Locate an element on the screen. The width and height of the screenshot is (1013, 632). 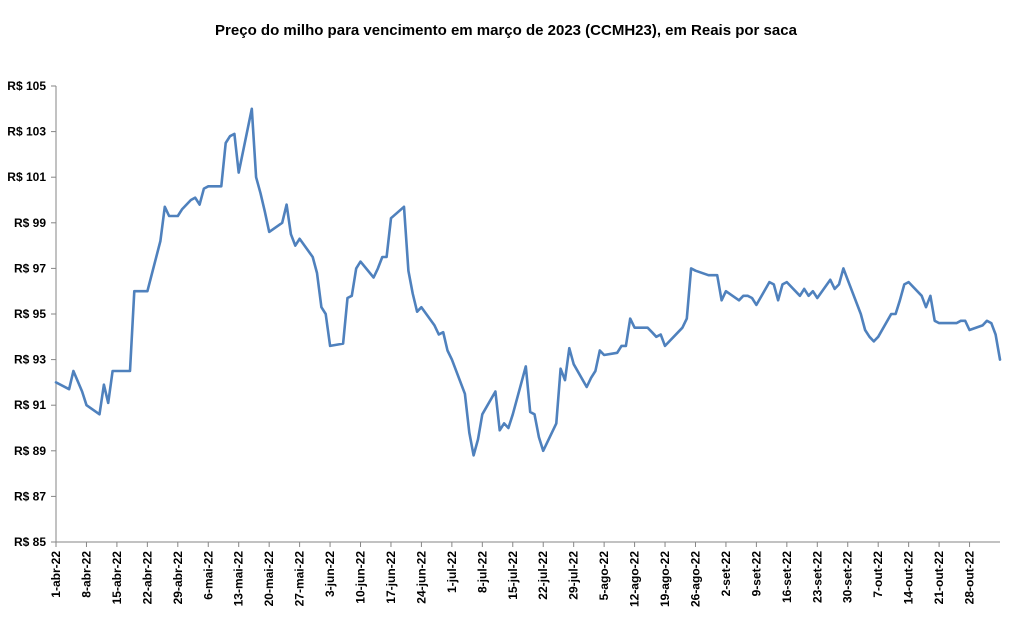
x-tick-label: 12-ago-22 is located at coordinates (635, 579).